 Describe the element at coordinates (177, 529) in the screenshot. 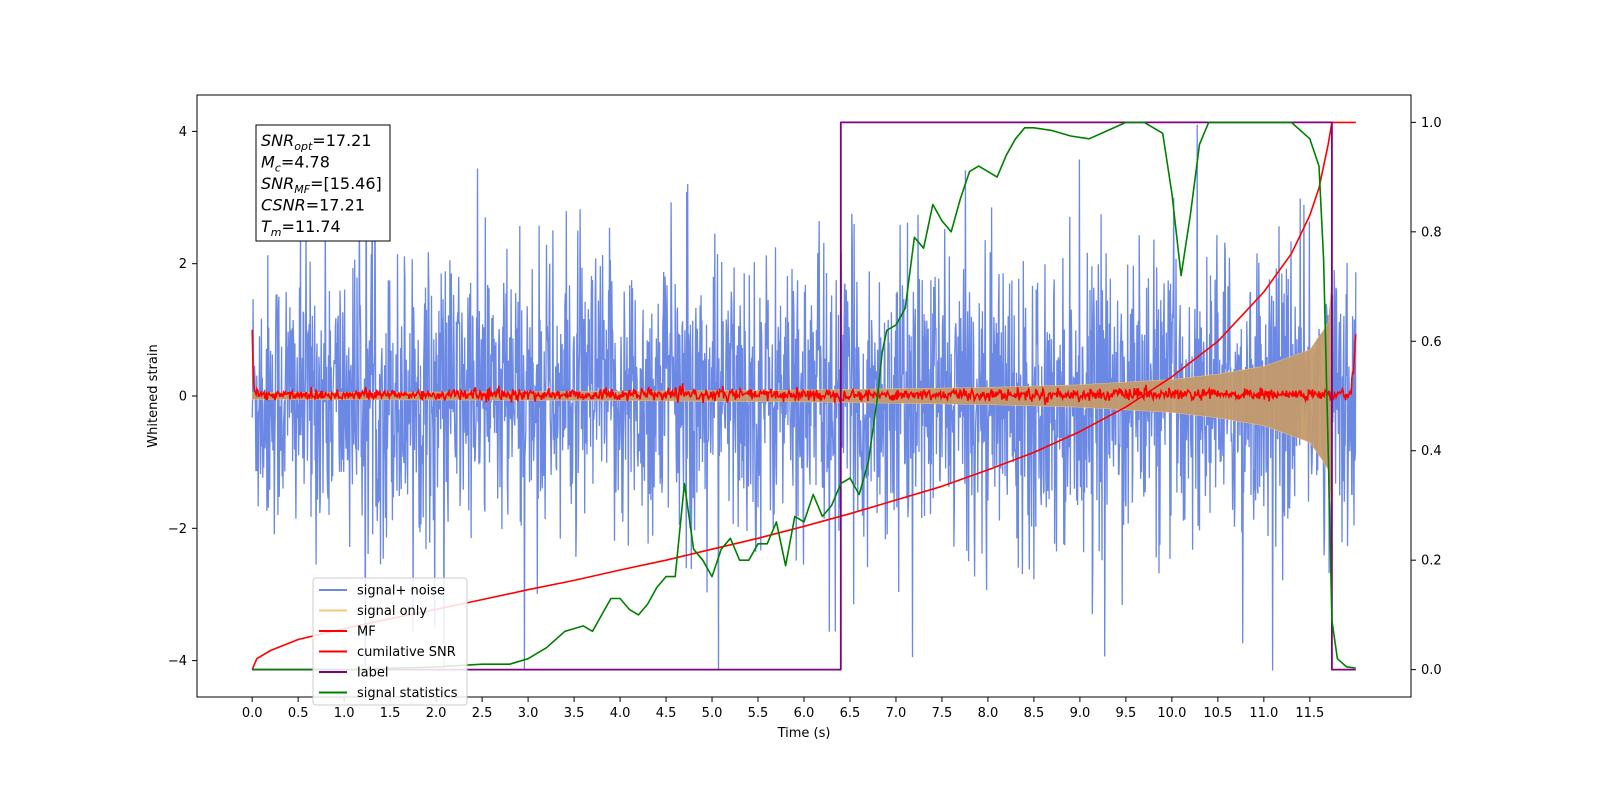

I see `y-tick-label: −2` at that location.